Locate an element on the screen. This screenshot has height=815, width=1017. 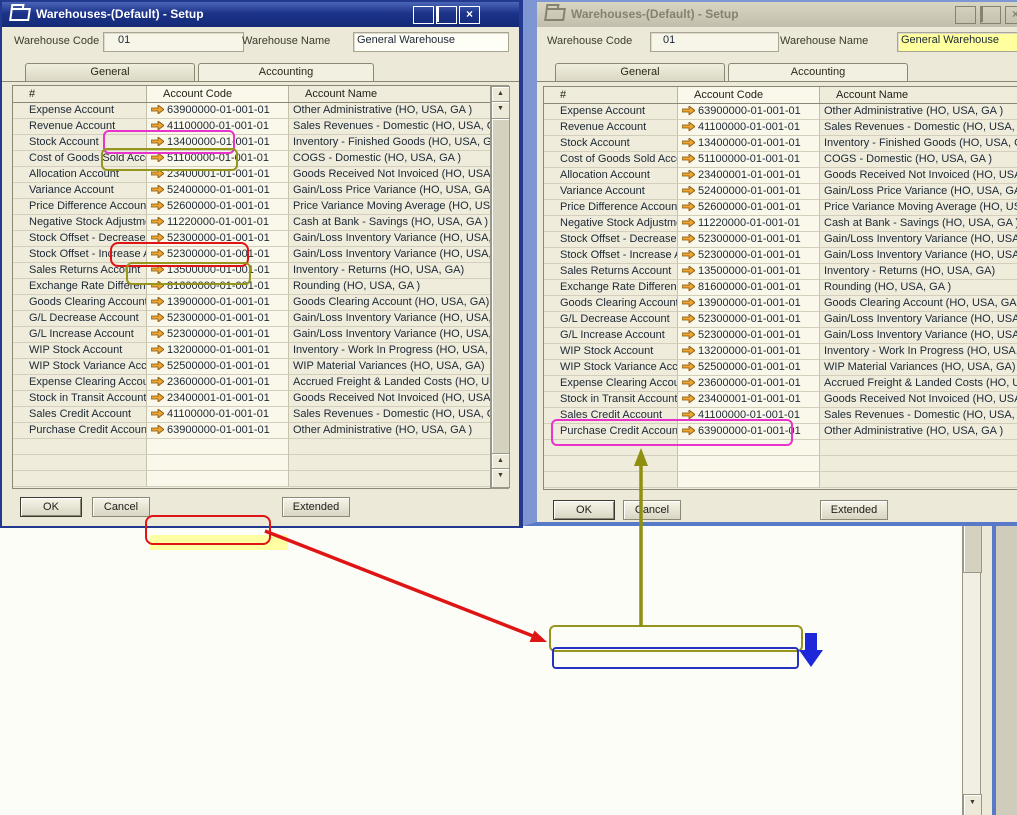
account-code-cell: 52600000-01-001-01 is located at coordinates (749, 208).